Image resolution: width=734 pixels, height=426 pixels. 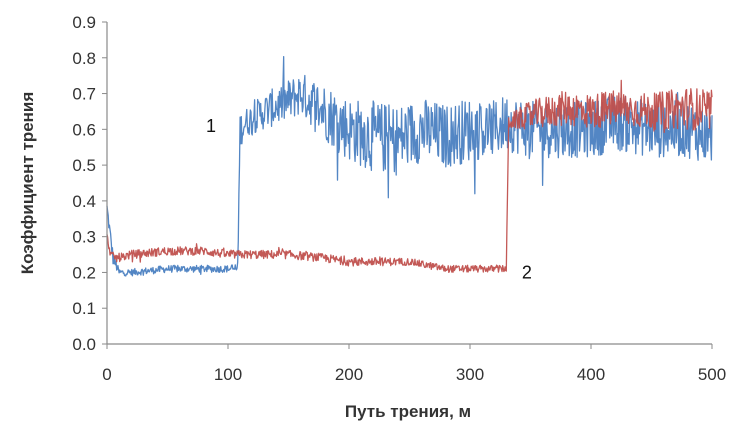 I want to click on x-tick-label: 500, so click(x=712, y=374).